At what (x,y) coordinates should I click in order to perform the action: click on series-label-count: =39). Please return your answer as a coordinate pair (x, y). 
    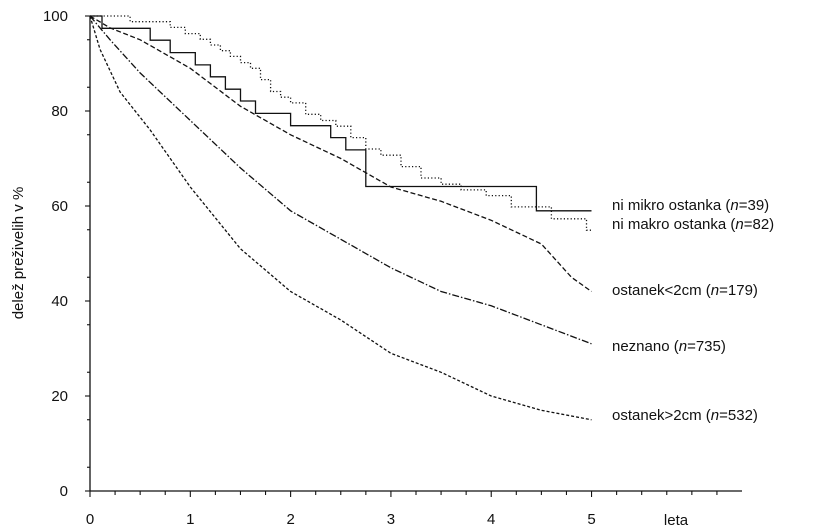
    Looking at the image, I should click on (754, 205).